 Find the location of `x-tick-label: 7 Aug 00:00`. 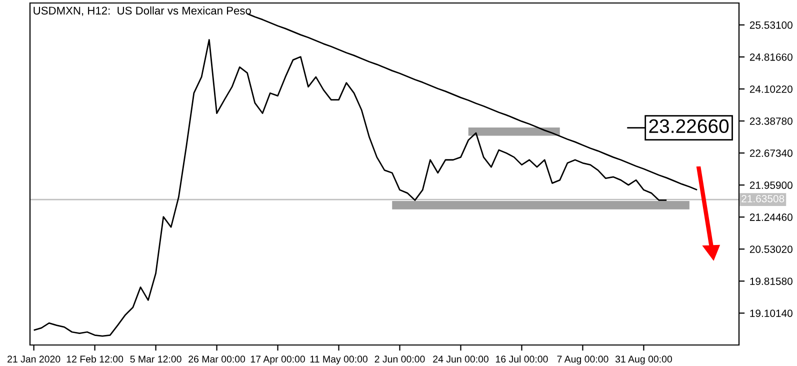

x-tick-label: 7 Aug 00:00 is located at coordinates (582, 360).